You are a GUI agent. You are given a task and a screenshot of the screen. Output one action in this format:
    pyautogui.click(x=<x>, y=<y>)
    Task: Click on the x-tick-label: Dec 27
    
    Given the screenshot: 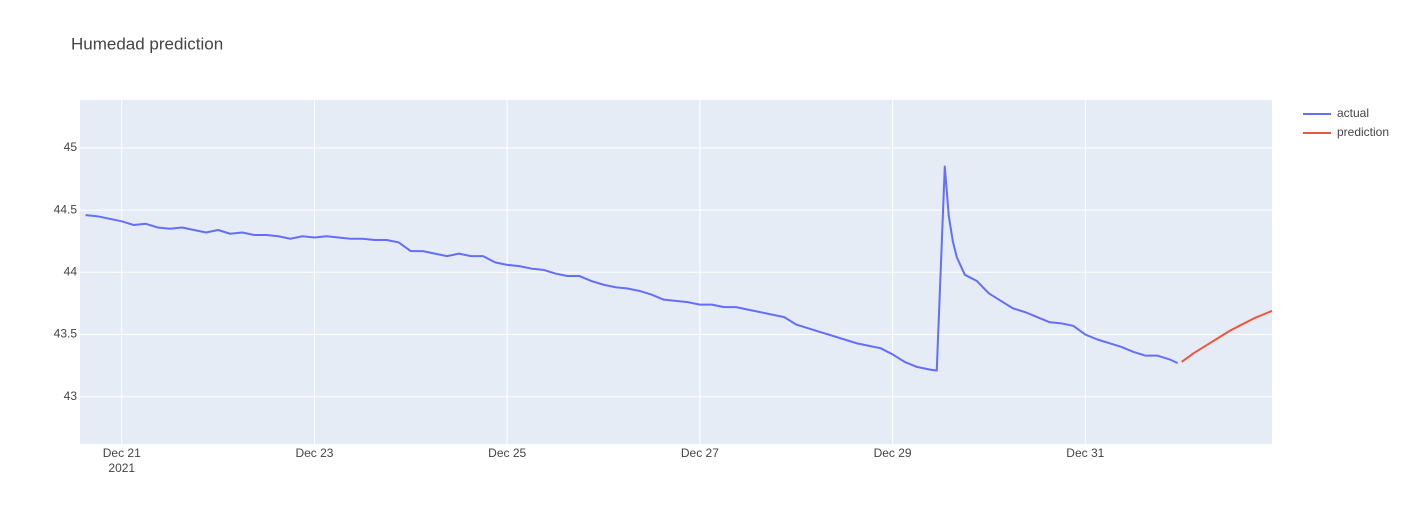 What is the action you would take?
    pyautogui.click(x=700, y=453)
    